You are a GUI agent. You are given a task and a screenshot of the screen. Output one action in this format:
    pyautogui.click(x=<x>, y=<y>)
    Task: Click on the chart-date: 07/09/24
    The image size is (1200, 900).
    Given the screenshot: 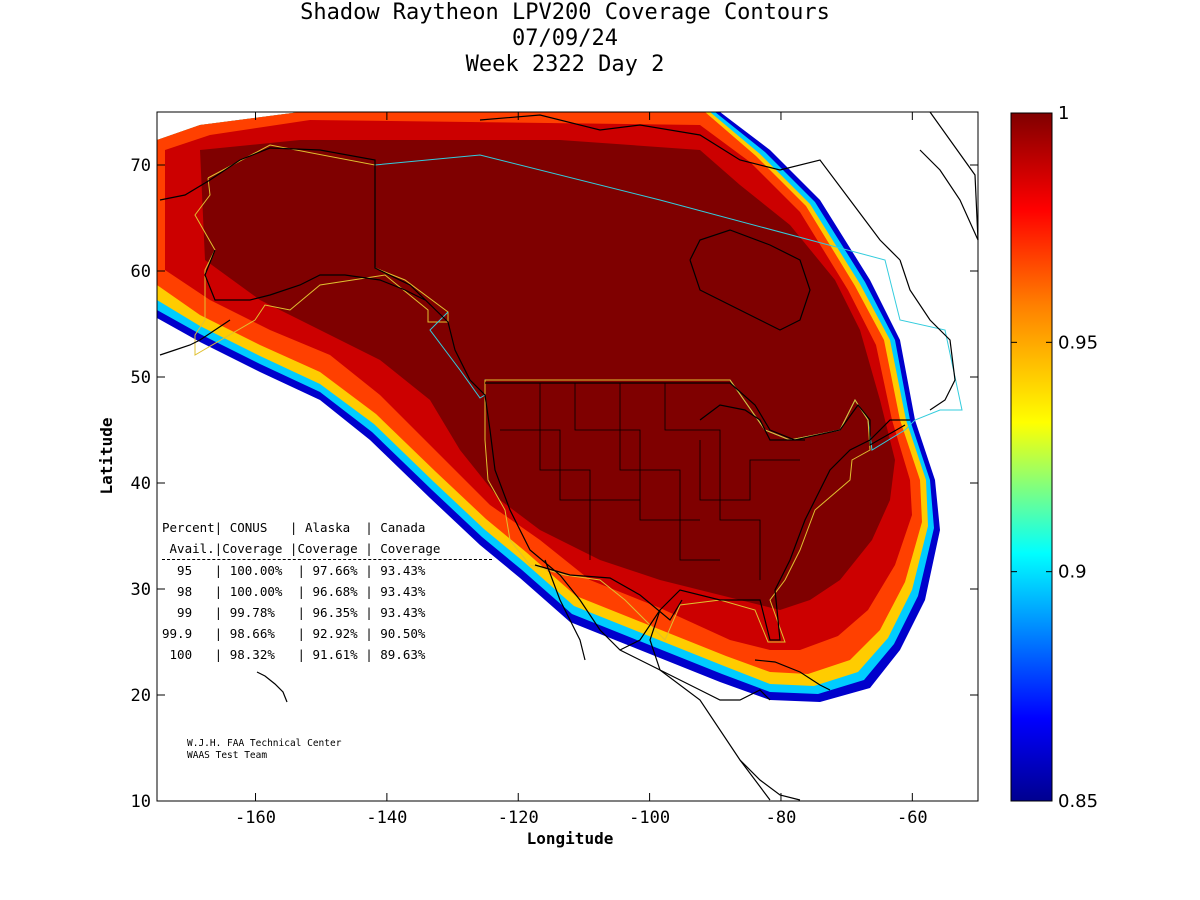 What is the action you would take?
    pyautogui.click(x=565, y=38)
    